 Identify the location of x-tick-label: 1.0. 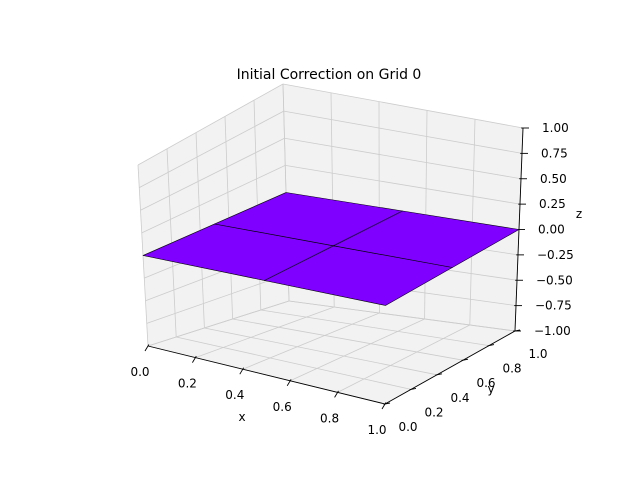
(376, 430).